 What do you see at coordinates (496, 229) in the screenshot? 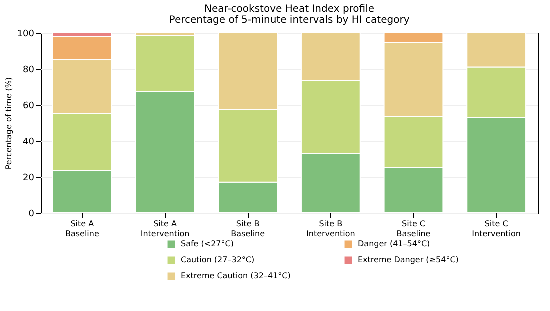
I see `x-tick-label: Site C Intervention` at bounding box center [496, 229].